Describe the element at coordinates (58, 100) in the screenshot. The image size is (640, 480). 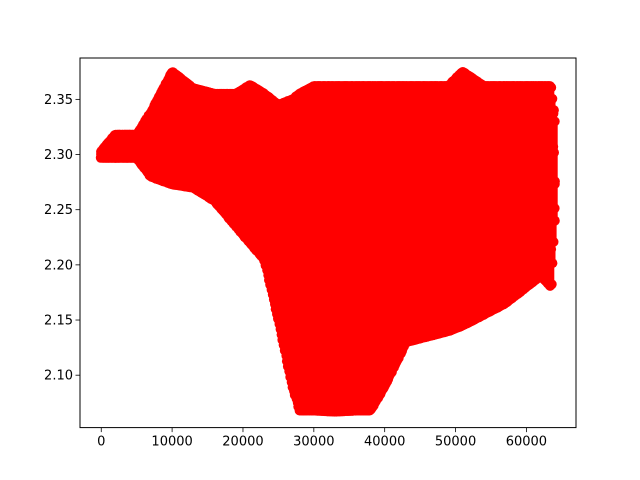
I see `y-tick-label: 2.35` at that location.